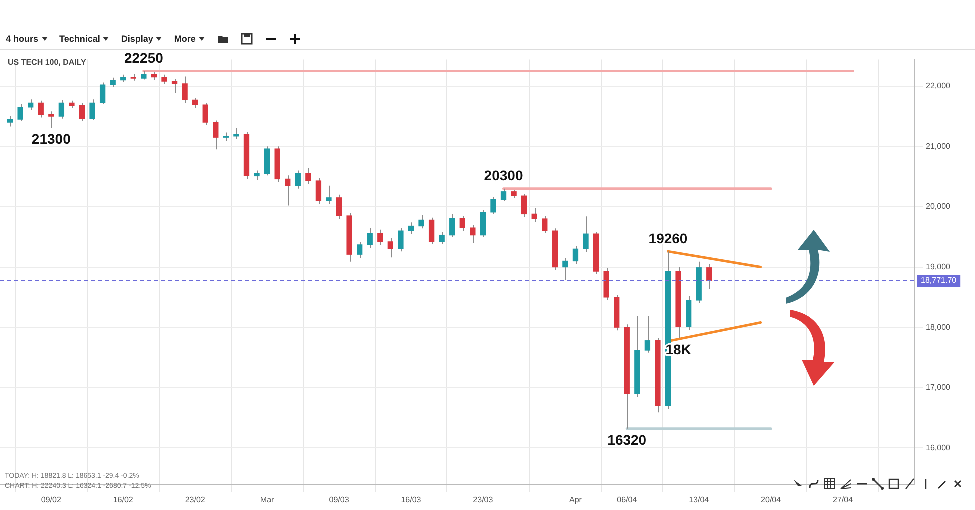 The width and height of the screenshot is (975, 510). I want to click on text: More, so click(185, 39).